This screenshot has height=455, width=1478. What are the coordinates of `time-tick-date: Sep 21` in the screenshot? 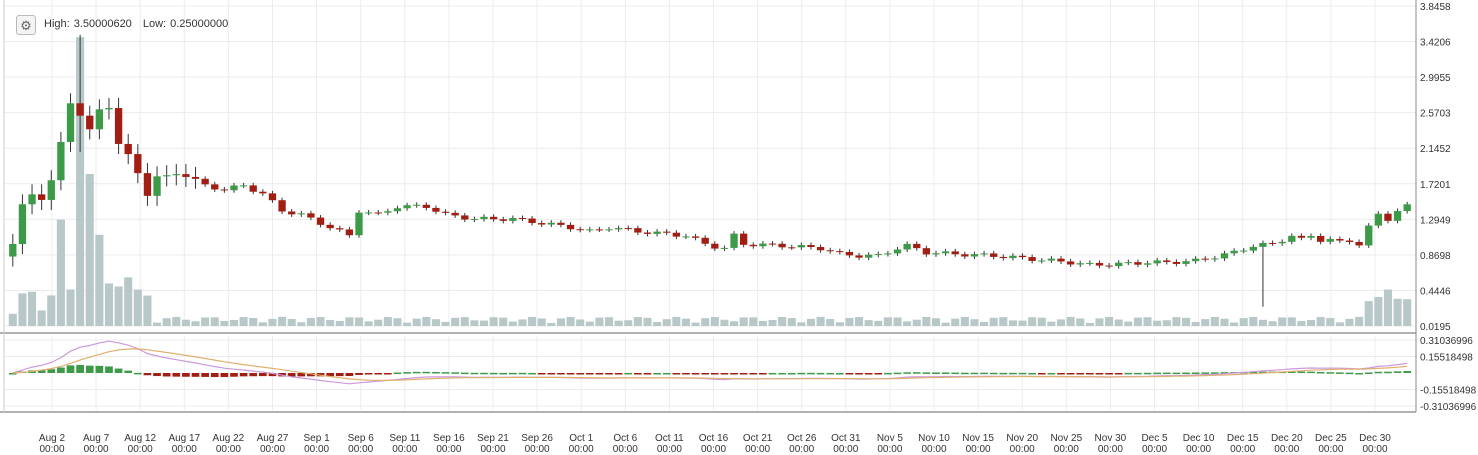 It's located at (493, 438).